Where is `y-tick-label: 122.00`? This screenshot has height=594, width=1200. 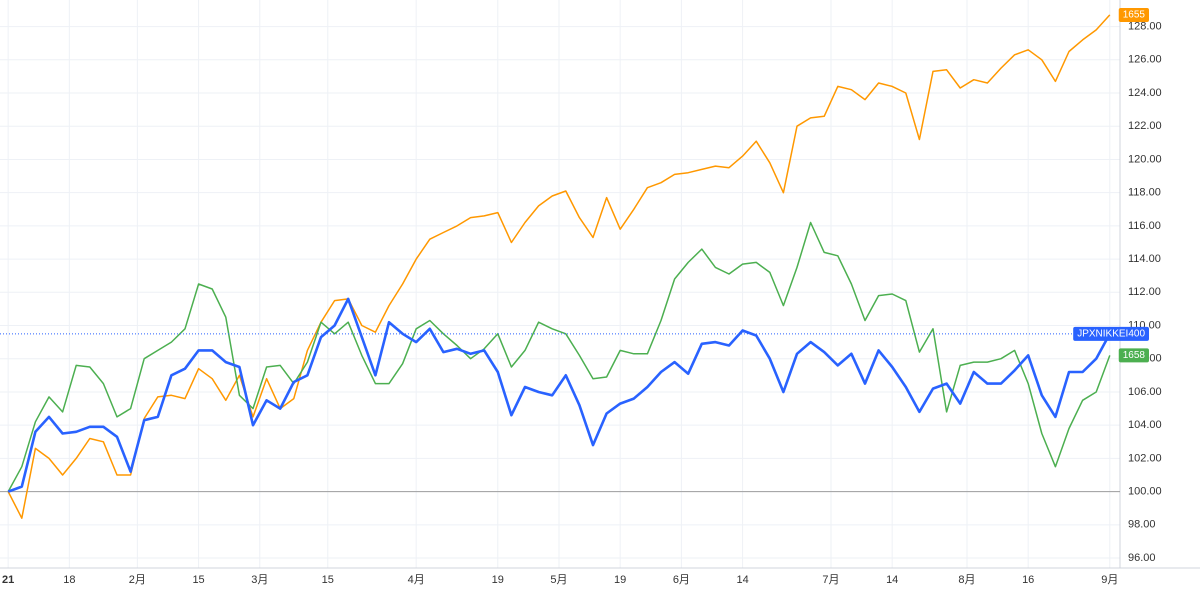
y-tick-label: 122.00 is located at coordinates (1145, 126).